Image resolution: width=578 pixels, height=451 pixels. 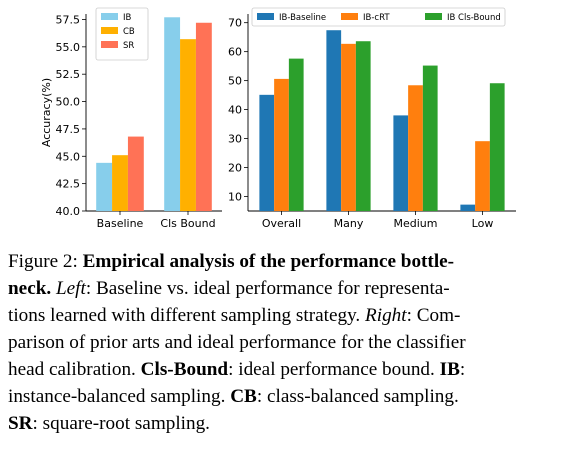 I want to click on y-tick-label: 60, so click(x=235, y=52).